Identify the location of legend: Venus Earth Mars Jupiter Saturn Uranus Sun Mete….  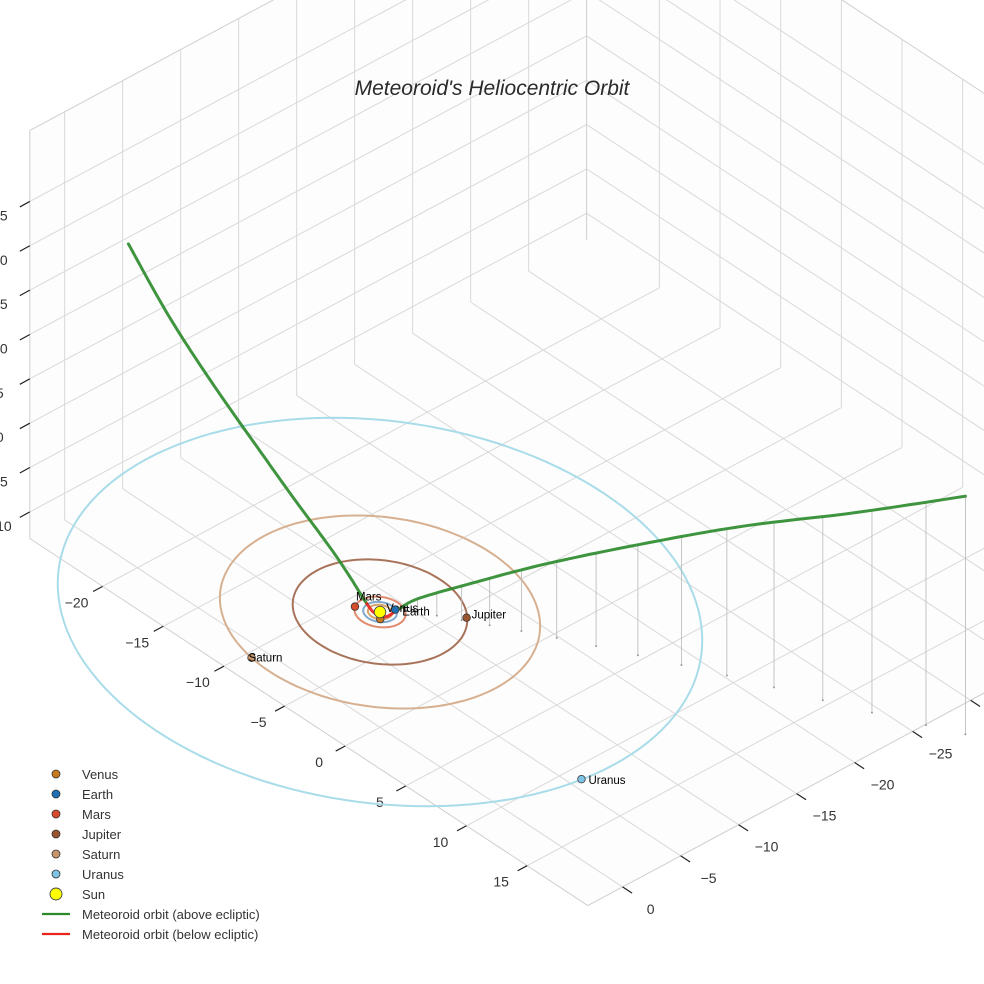
(151, 854).